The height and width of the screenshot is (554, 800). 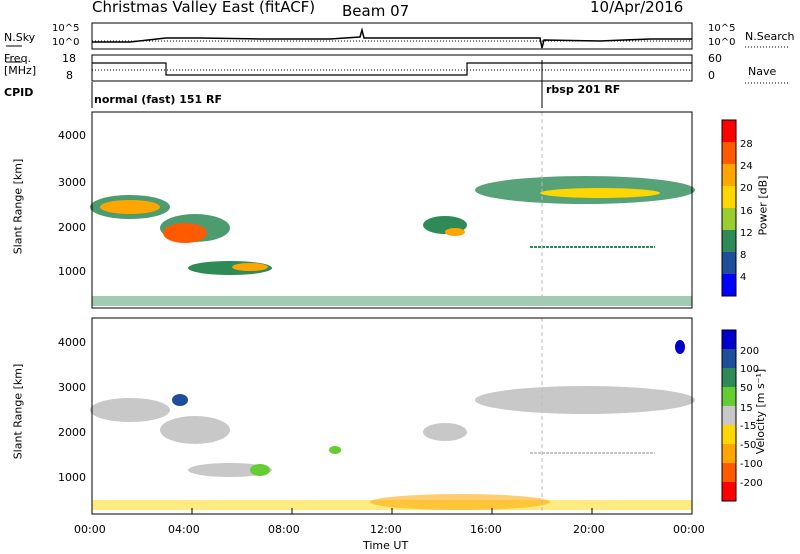 What do you see at coordinates (69, 58) in the screenshot?
I see `freq-tick-top: 18` at bounding box center [69, 58].